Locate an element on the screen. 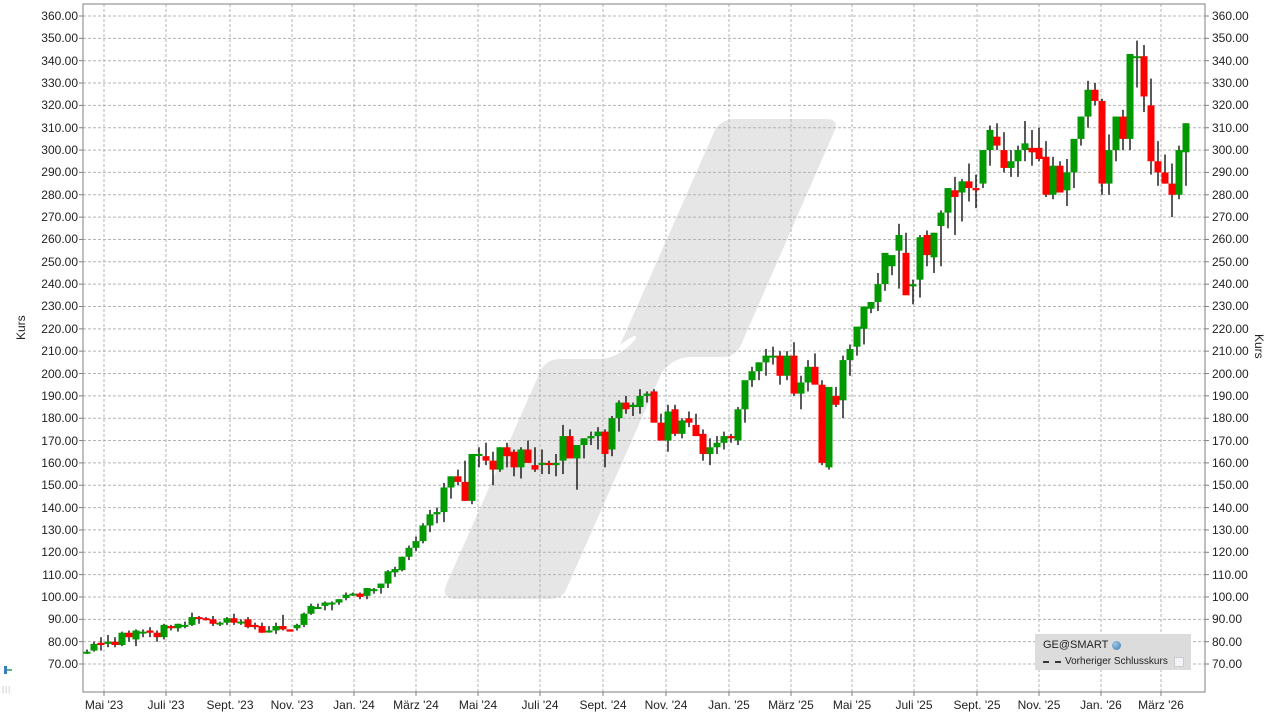 The width and height of the screenshot is (1279, 719). y-tick-label-left: 280.00 is located at coordinates (59, 194).